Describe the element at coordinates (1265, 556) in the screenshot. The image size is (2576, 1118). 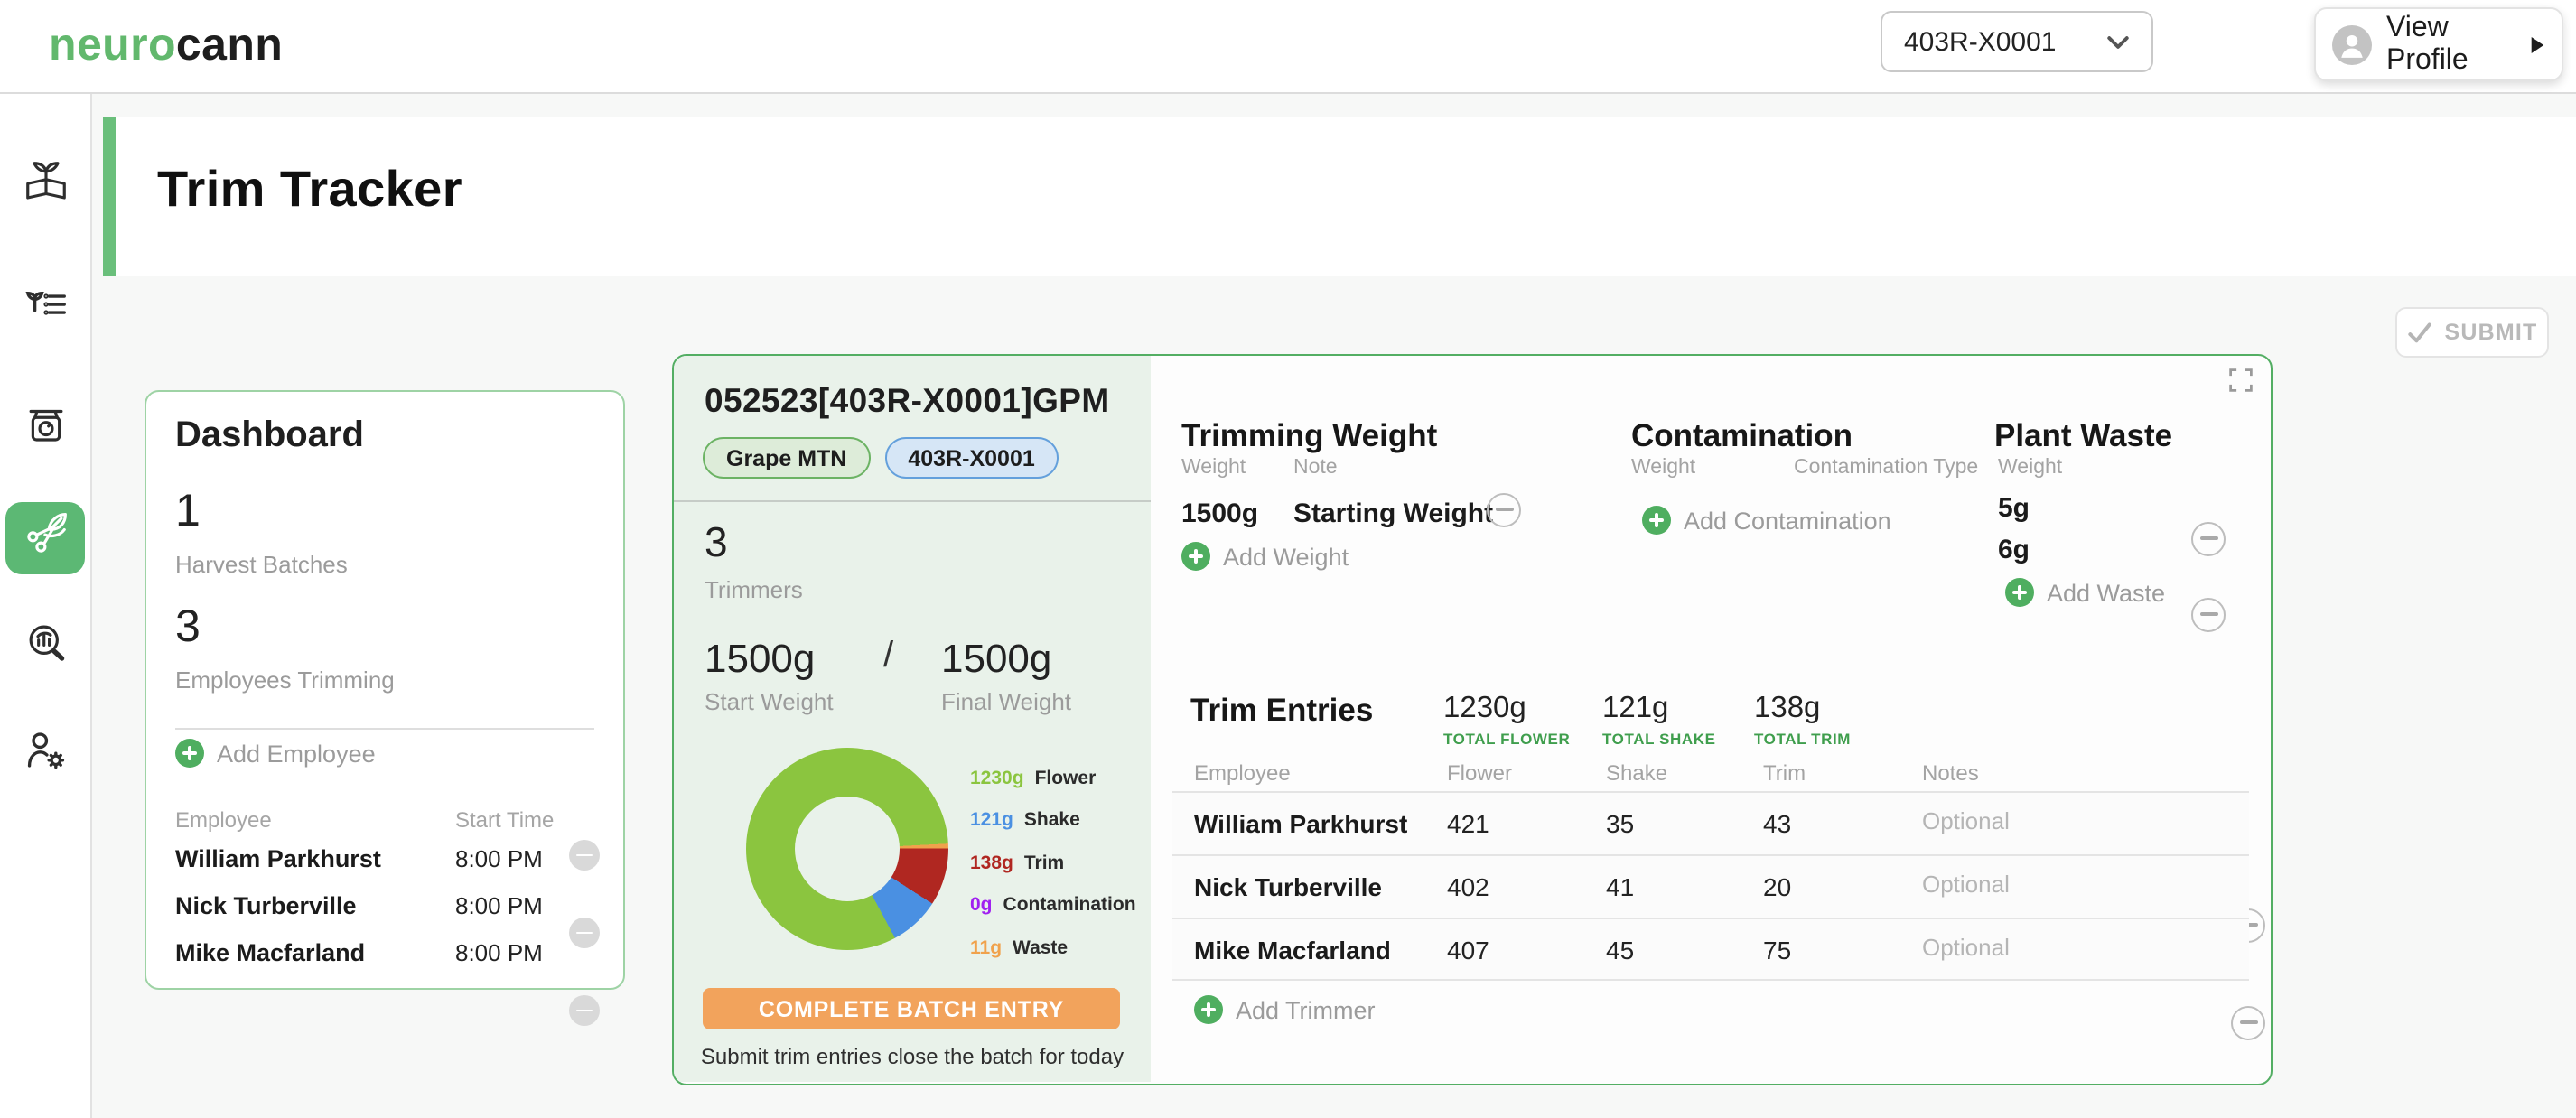
I see `add-weight-button: Add Weight` at that location.